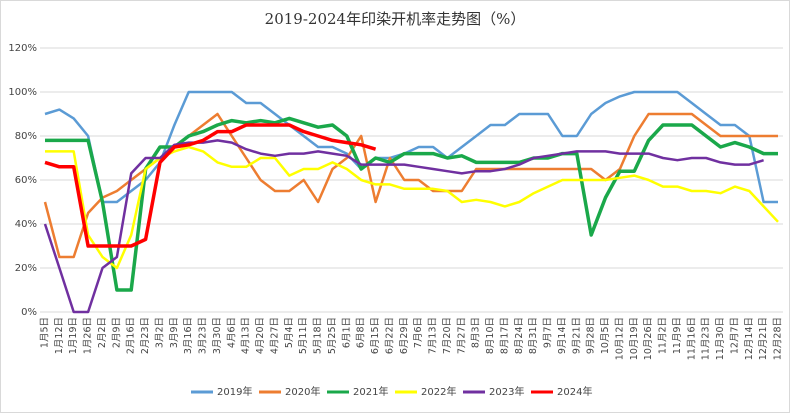 This screenshot has height=413, width=790. I want to click on x-tick-label: 3月16日, so click(188, 335).